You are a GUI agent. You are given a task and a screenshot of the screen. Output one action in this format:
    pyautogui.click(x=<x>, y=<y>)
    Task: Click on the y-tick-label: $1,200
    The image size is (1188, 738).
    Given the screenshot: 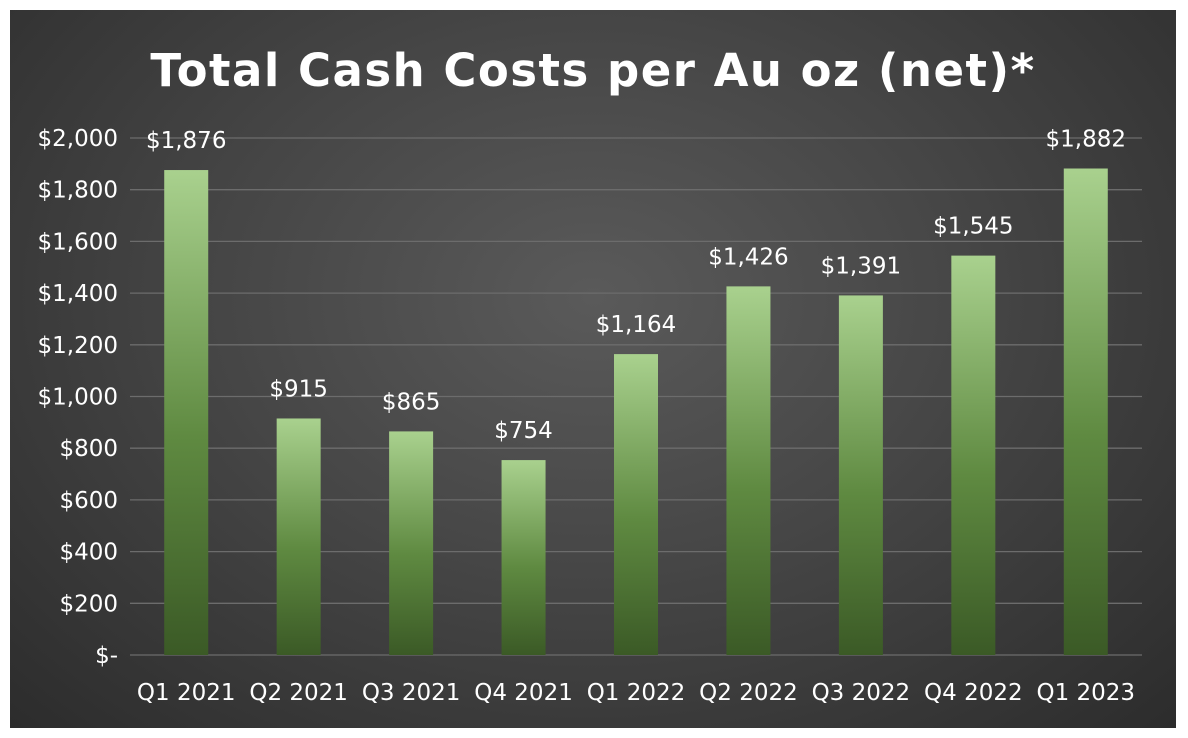 What is the action you would take?
    pyautogui.click(x=78, y=346)
    